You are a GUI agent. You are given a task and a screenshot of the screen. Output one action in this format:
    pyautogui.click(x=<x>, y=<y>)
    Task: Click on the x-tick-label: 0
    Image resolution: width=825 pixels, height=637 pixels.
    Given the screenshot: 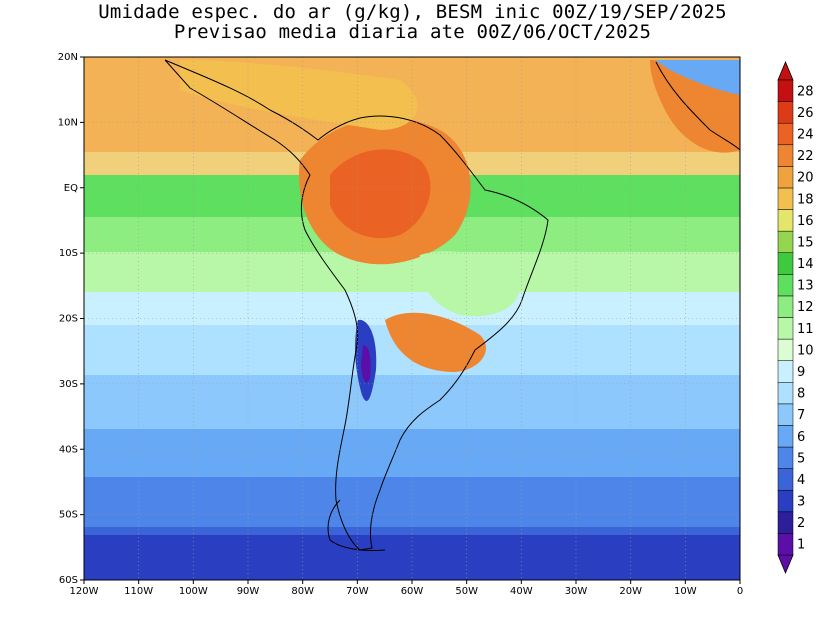 What is the action you would take?
    pyautogui.click(x=740, y=591)
    